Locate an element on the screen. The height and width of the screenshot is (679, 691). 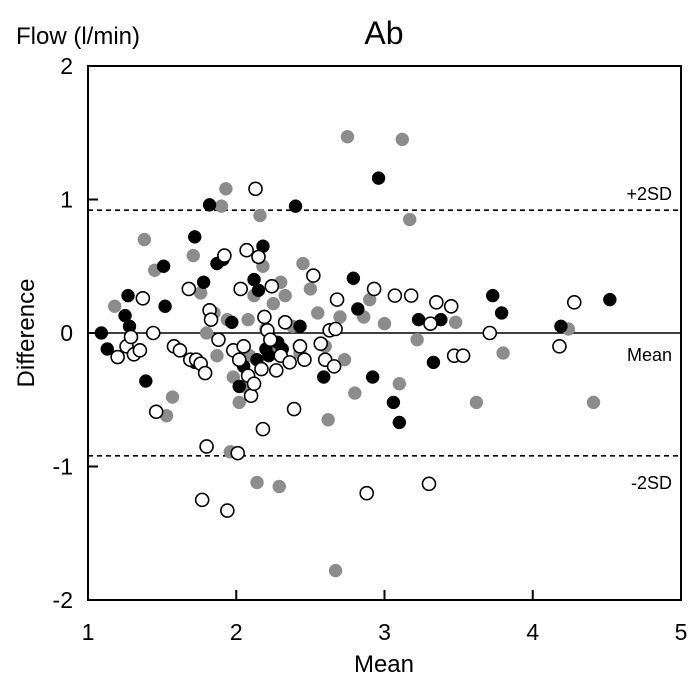
y-tick-label: 0 is located at coordinates (66, 333).